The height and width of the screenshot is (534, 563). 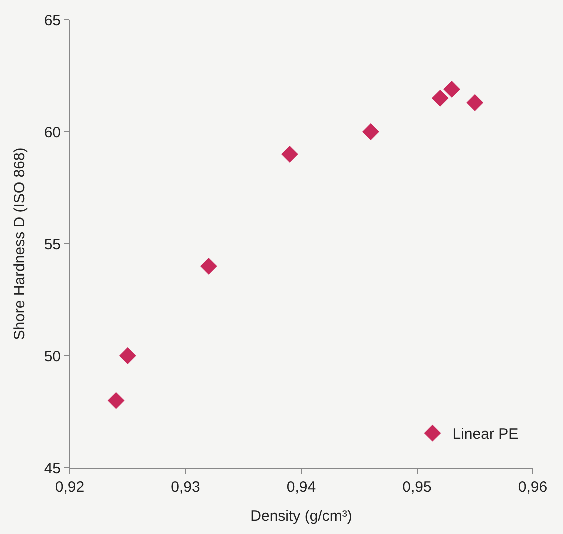 I want to click on y-tick-label: 50, so click(x=52, y=357).